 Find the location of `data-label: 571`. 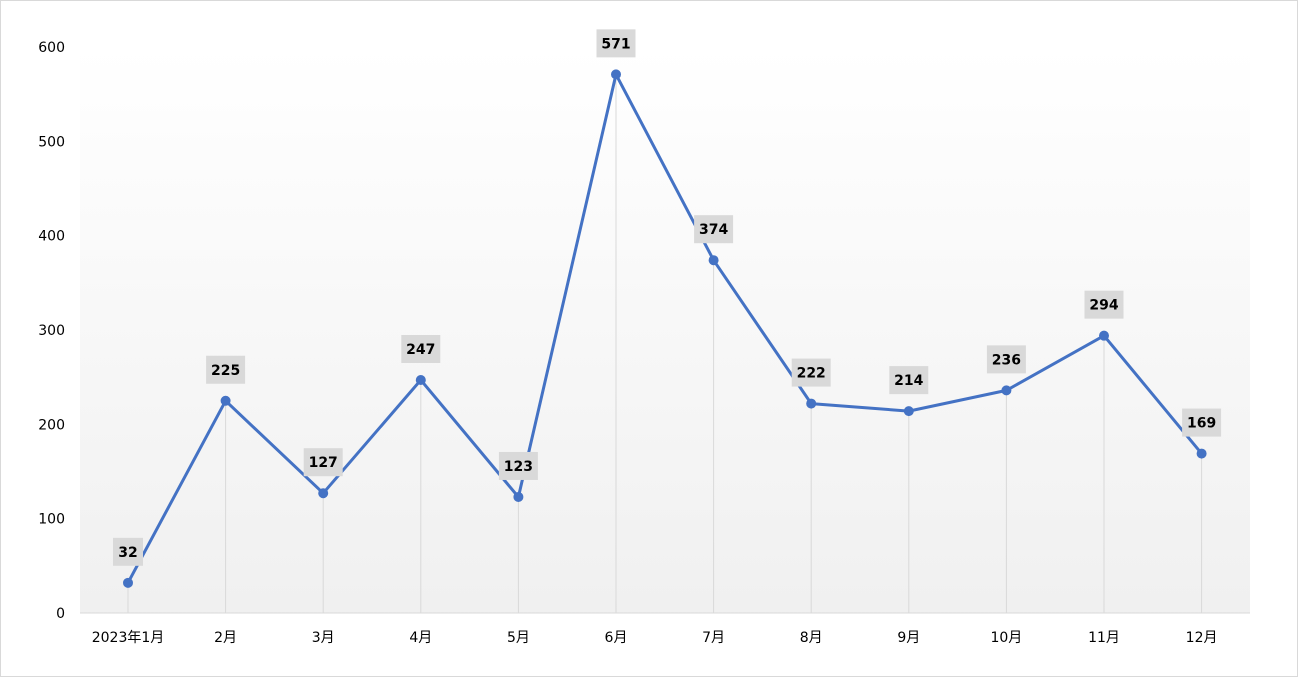

data-label: 571 is located at coordinates (615, 44).